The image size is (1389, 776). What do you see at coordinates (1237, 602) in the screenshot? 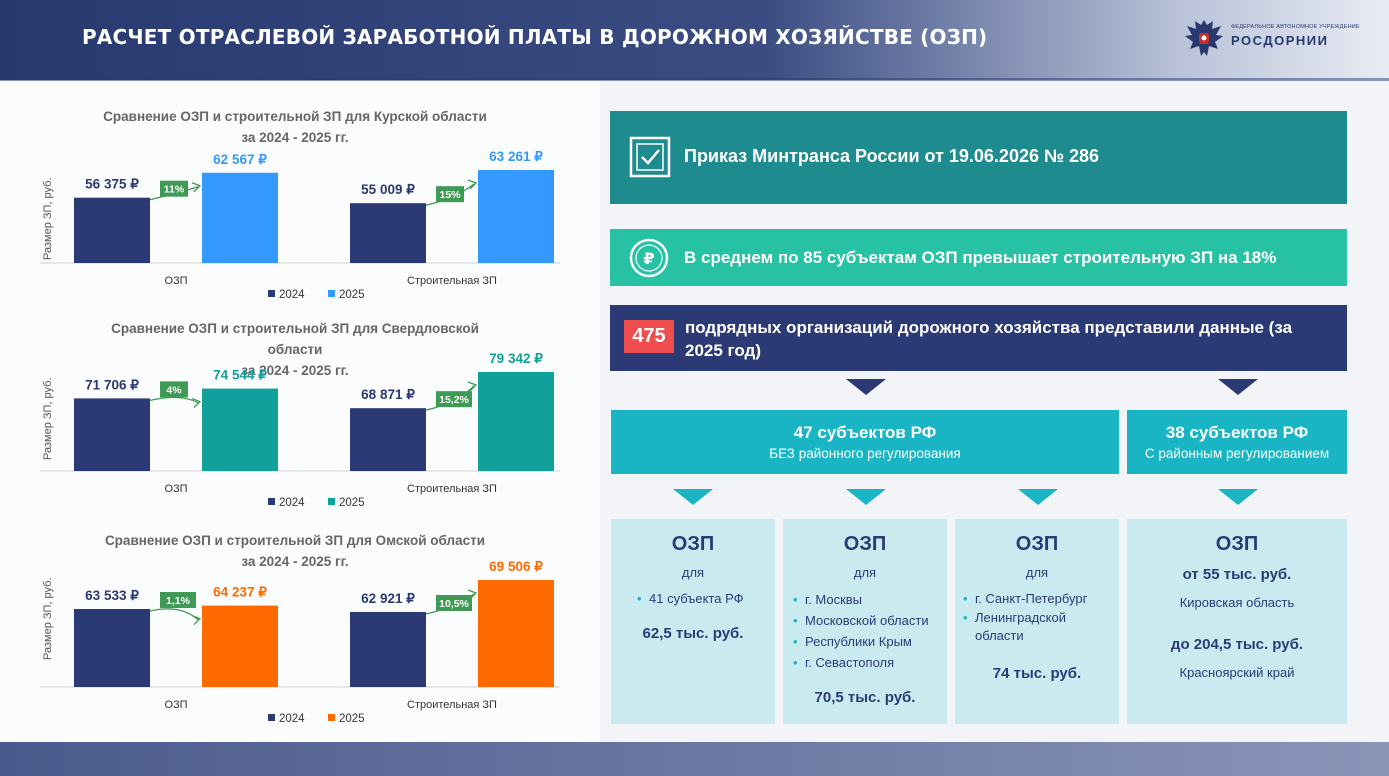
I see `box-from-region: Кировская область` at bounding box center [1237, 602].